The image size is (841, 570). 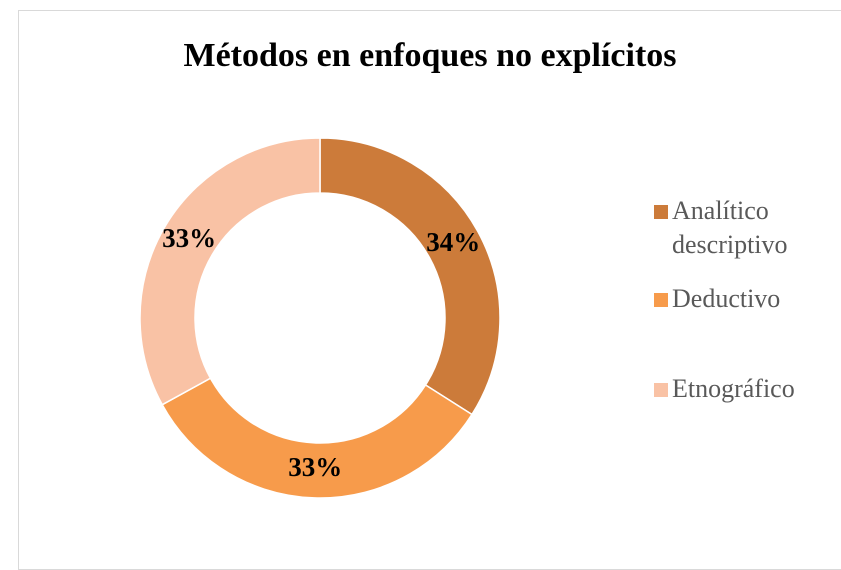 What do you see at coordinates (726, 298) in the screenshot?
I see `legend-label: Deductivo` at bounding box center [726, 298].